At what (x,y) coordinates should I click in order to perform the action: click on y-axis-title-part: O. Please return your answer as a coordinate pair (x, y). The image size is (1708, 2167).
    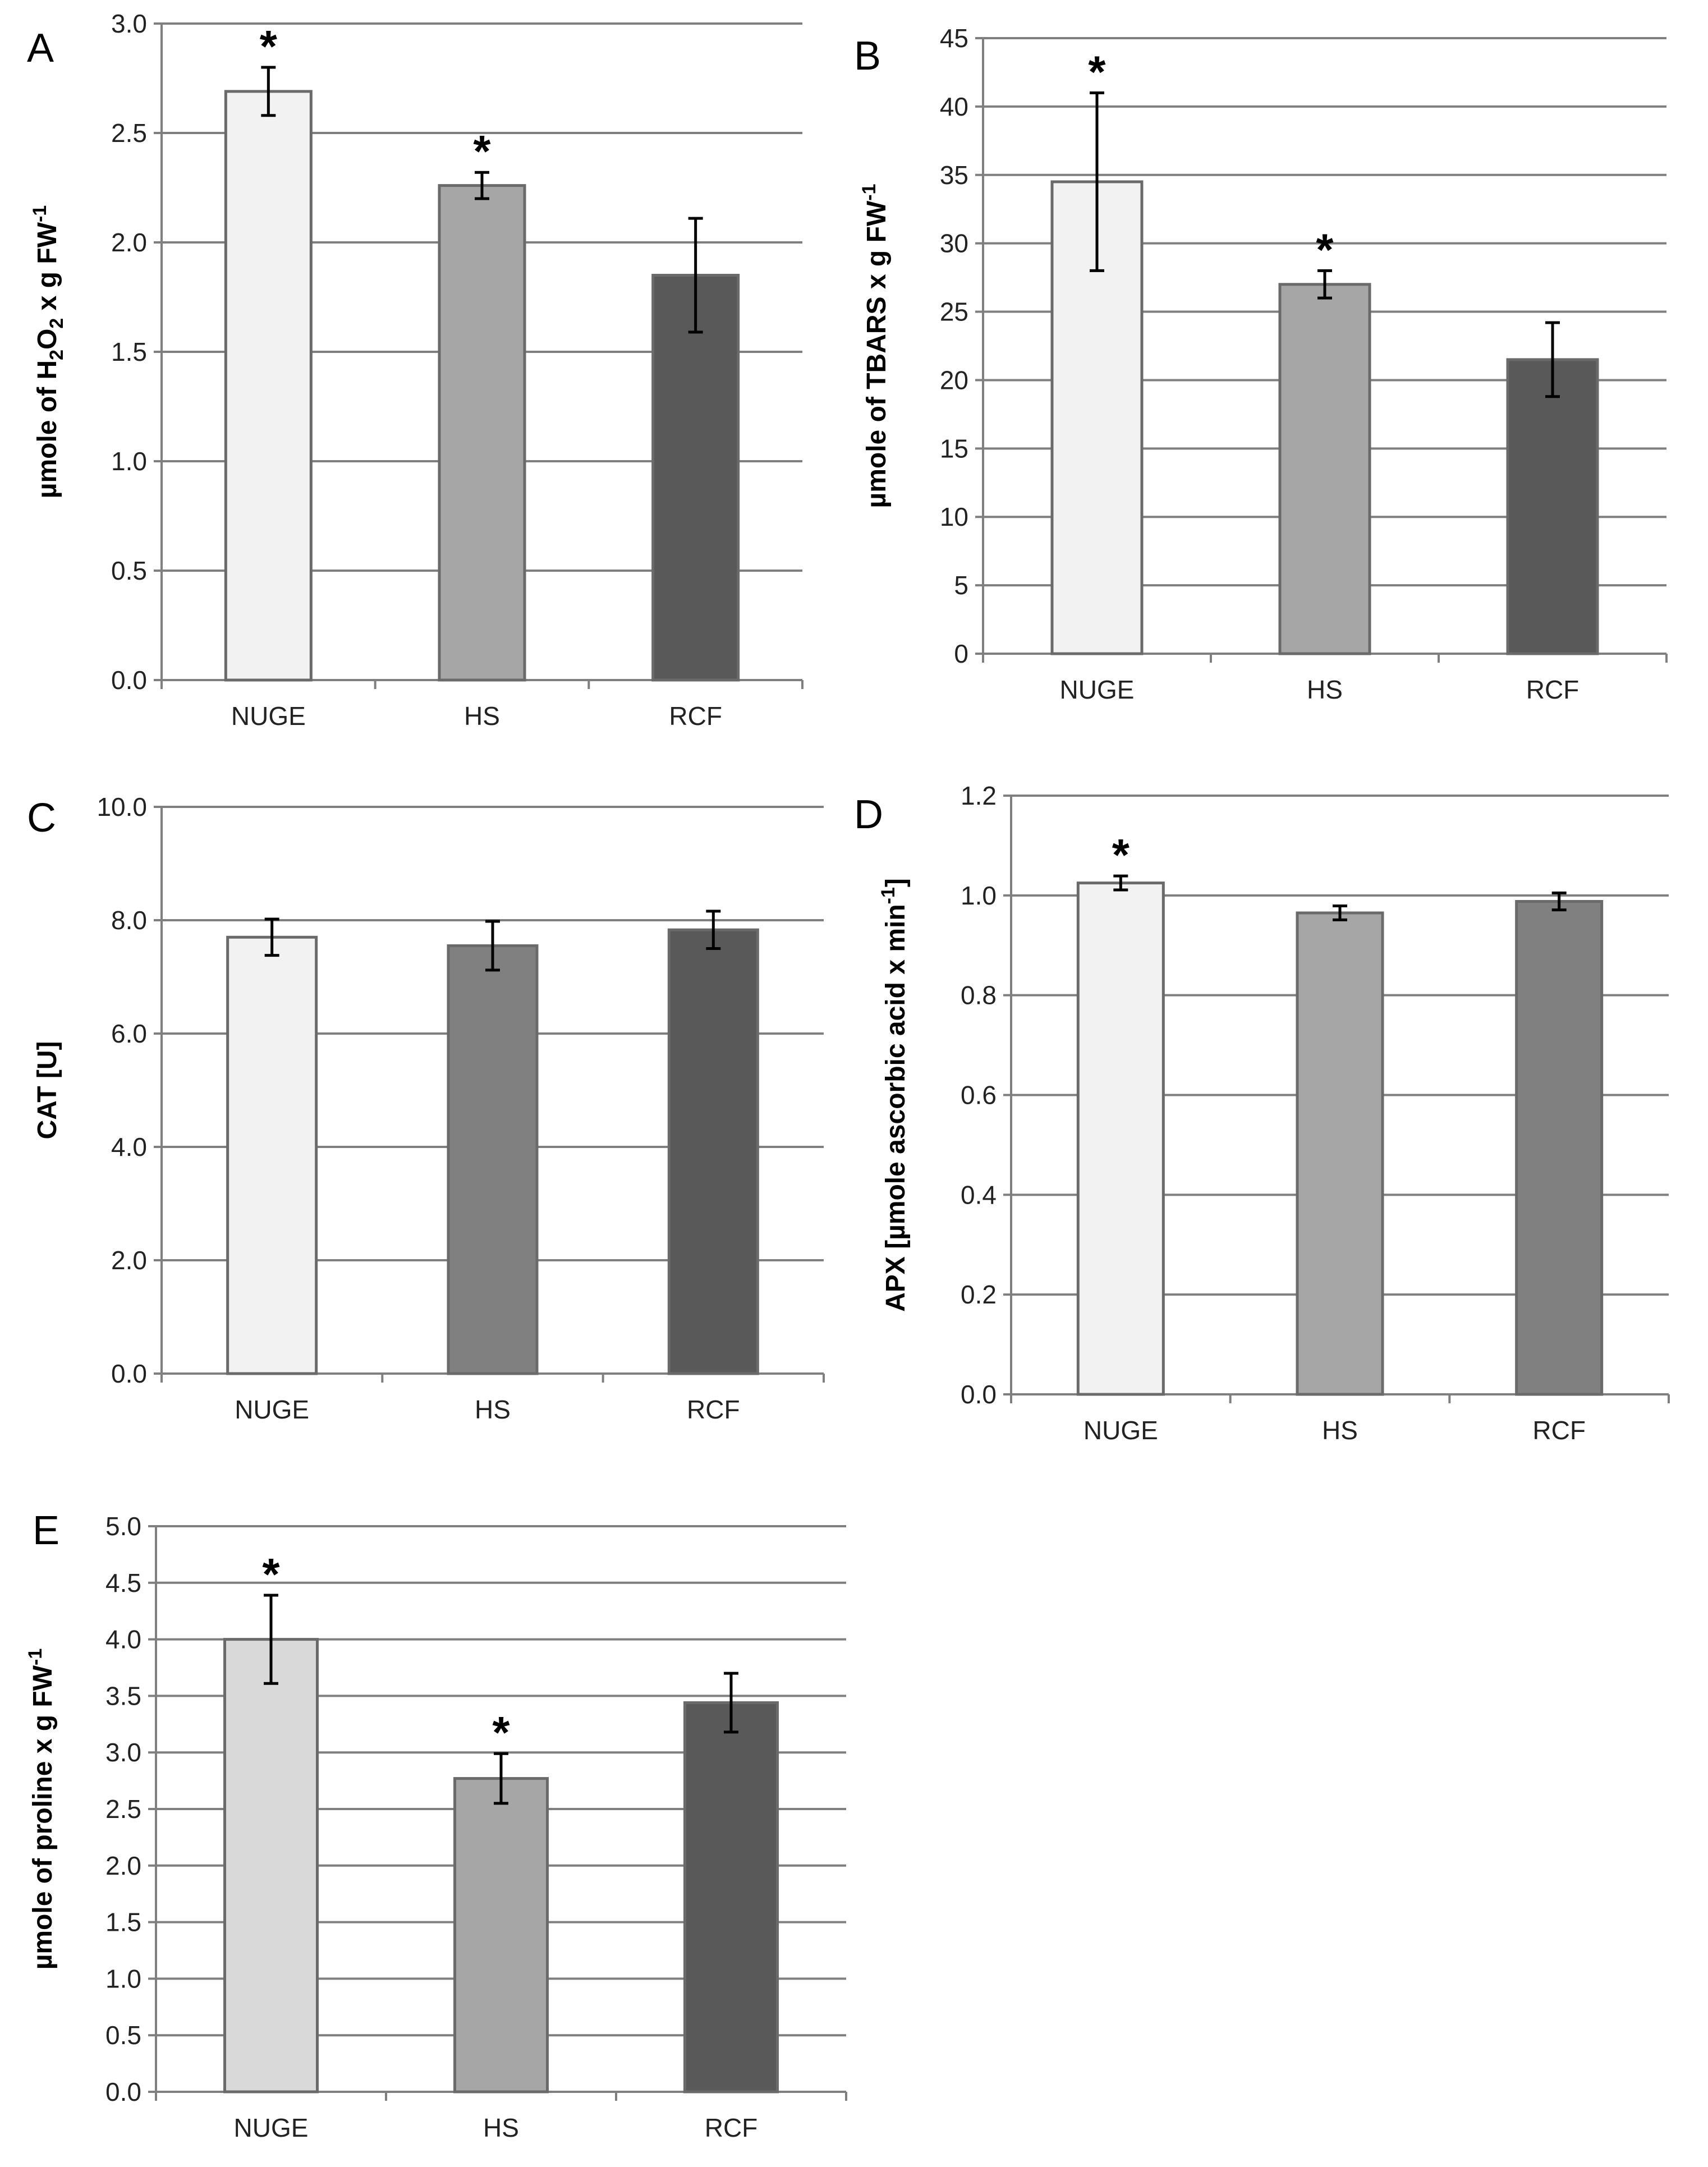
    Looking at the image, I should click on (47, 339).